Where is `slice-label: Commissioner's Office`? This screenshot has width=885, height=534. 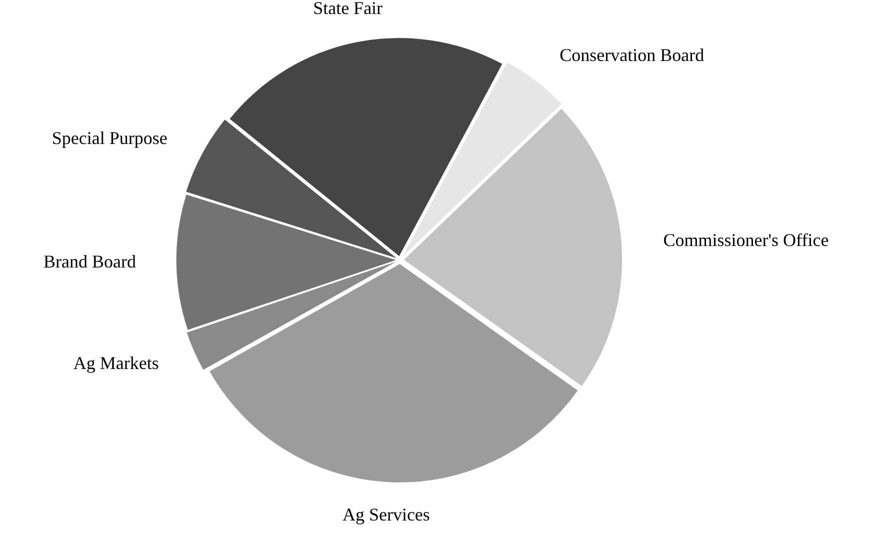 slice-label: Commissioner's Office is located at coordinates (746, 240).